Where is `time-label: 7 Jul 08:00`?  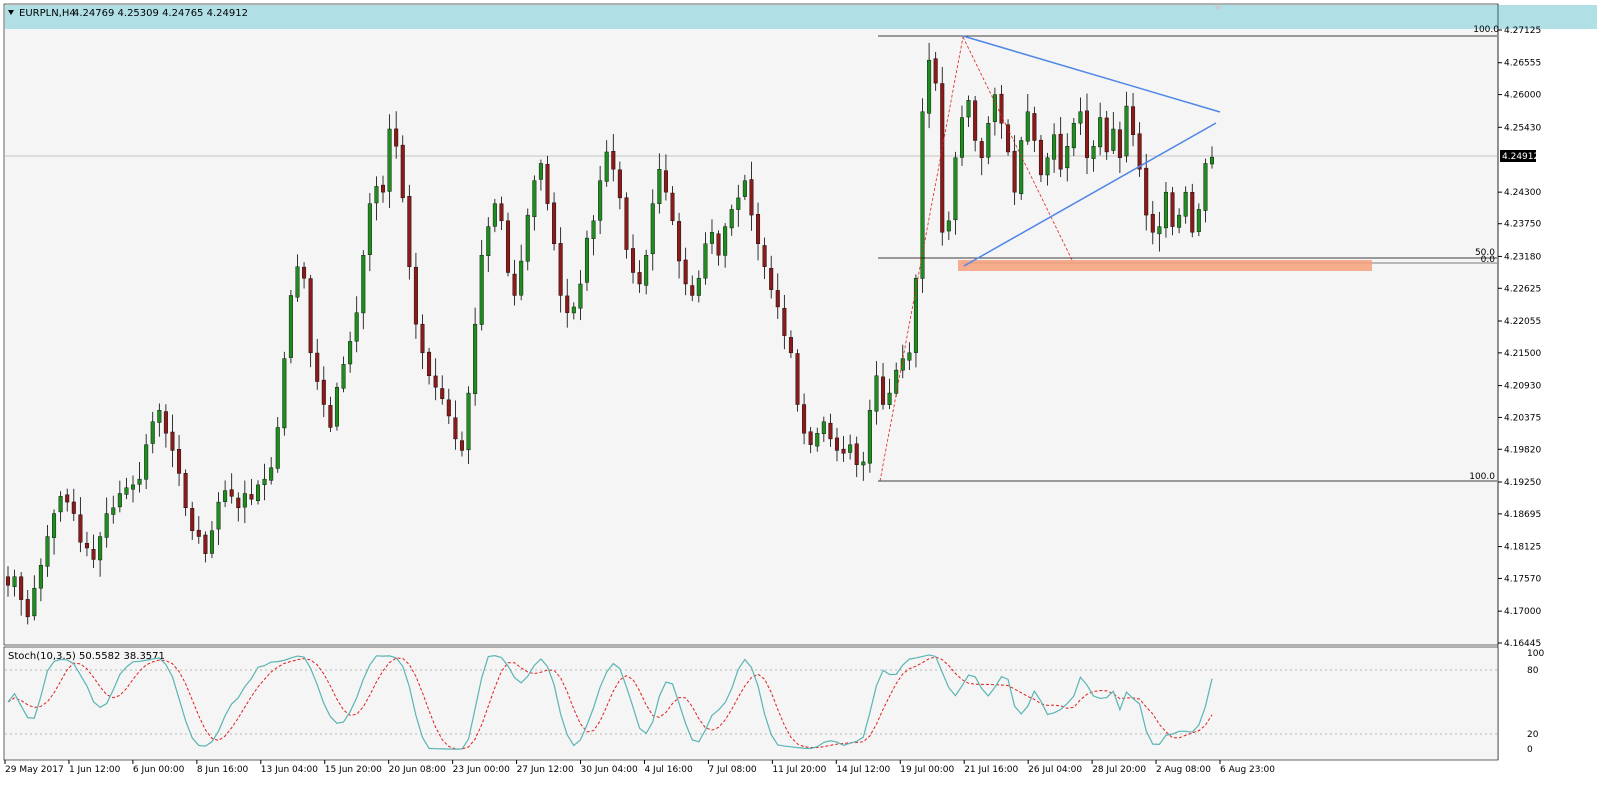
time-label: 7 Jul 08:00 is located at coordinates (732, 770).